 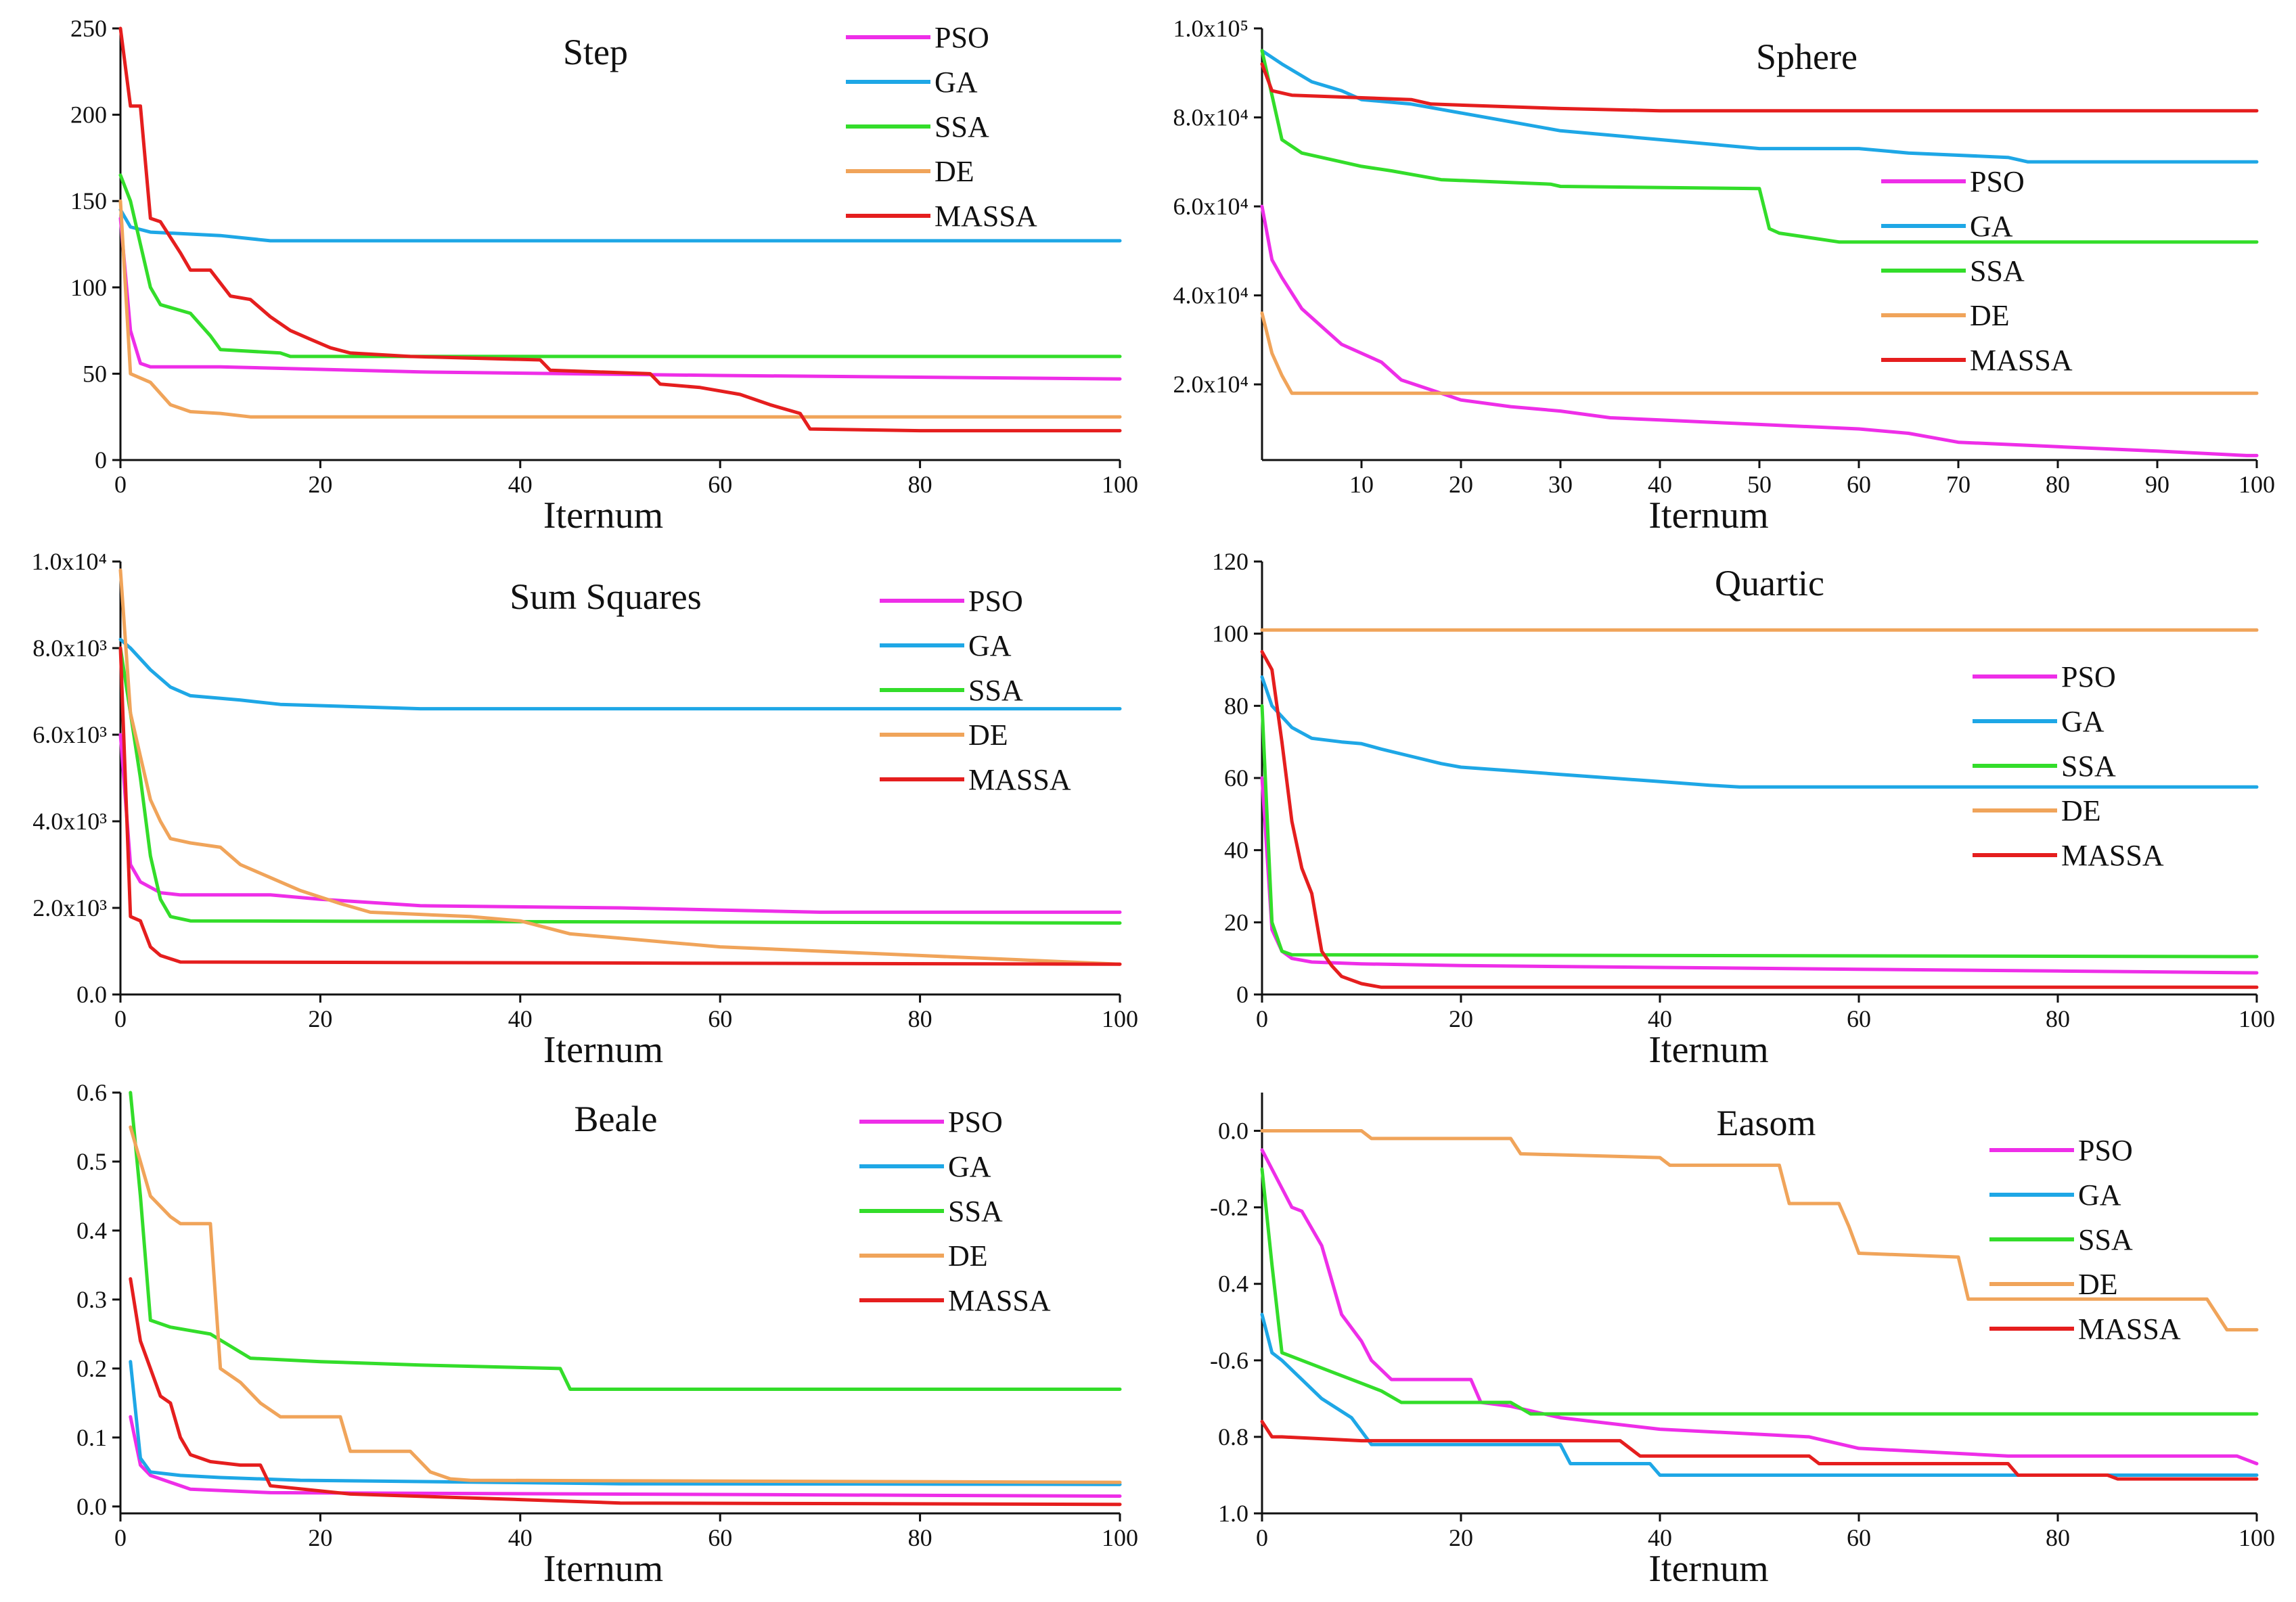 What do you see at coordinates (91, 1369) in the screenshot?
I see `y-tick-label: 0.2` at bounding box center [91, 1369].